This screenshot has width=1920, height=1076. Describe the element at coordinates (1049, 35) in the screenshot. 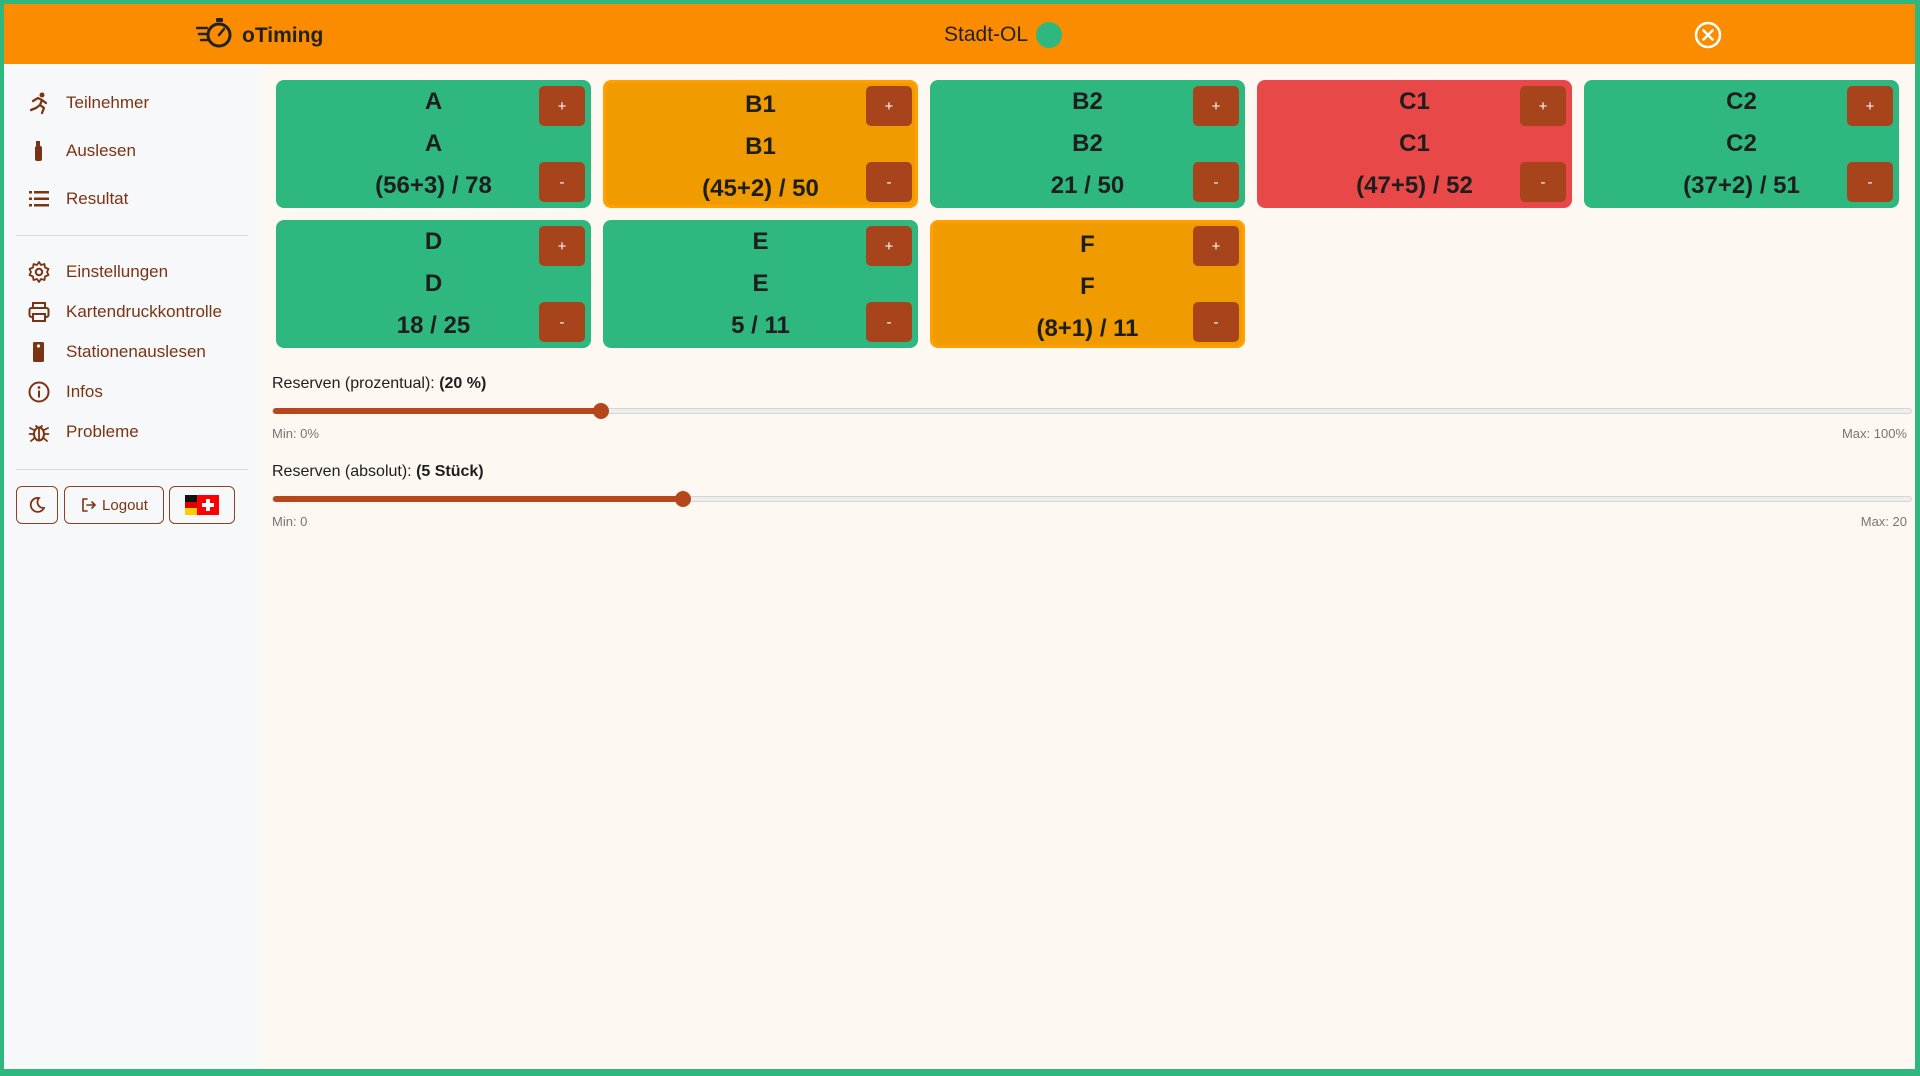

I see `connection-status-dot` at that location.